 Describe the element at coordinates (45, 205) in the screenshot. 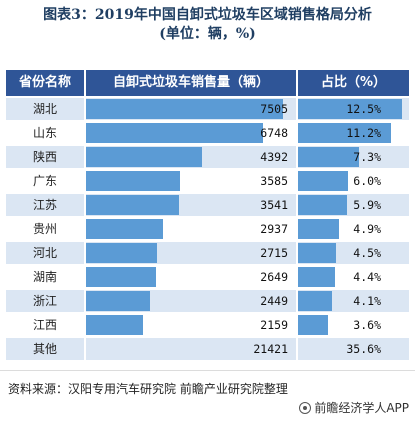

I see `province-name: 江苏` at that location.